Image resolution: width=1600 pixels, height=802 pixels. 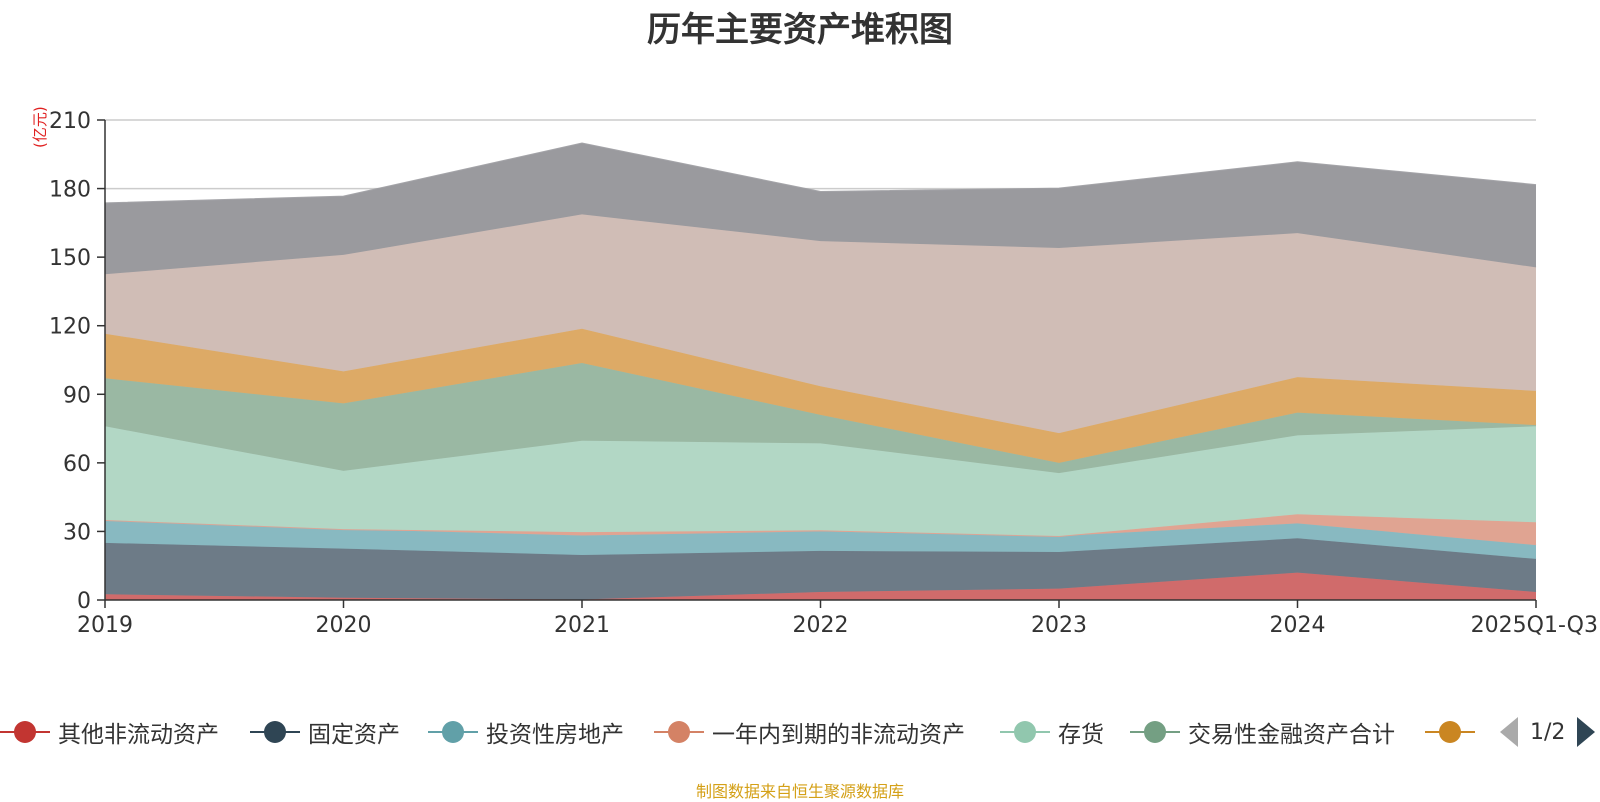 What do you see at coordinates (70, 121) in the screenshot?
I see `y-tick-label: 210` at bounding box center [70, 121].